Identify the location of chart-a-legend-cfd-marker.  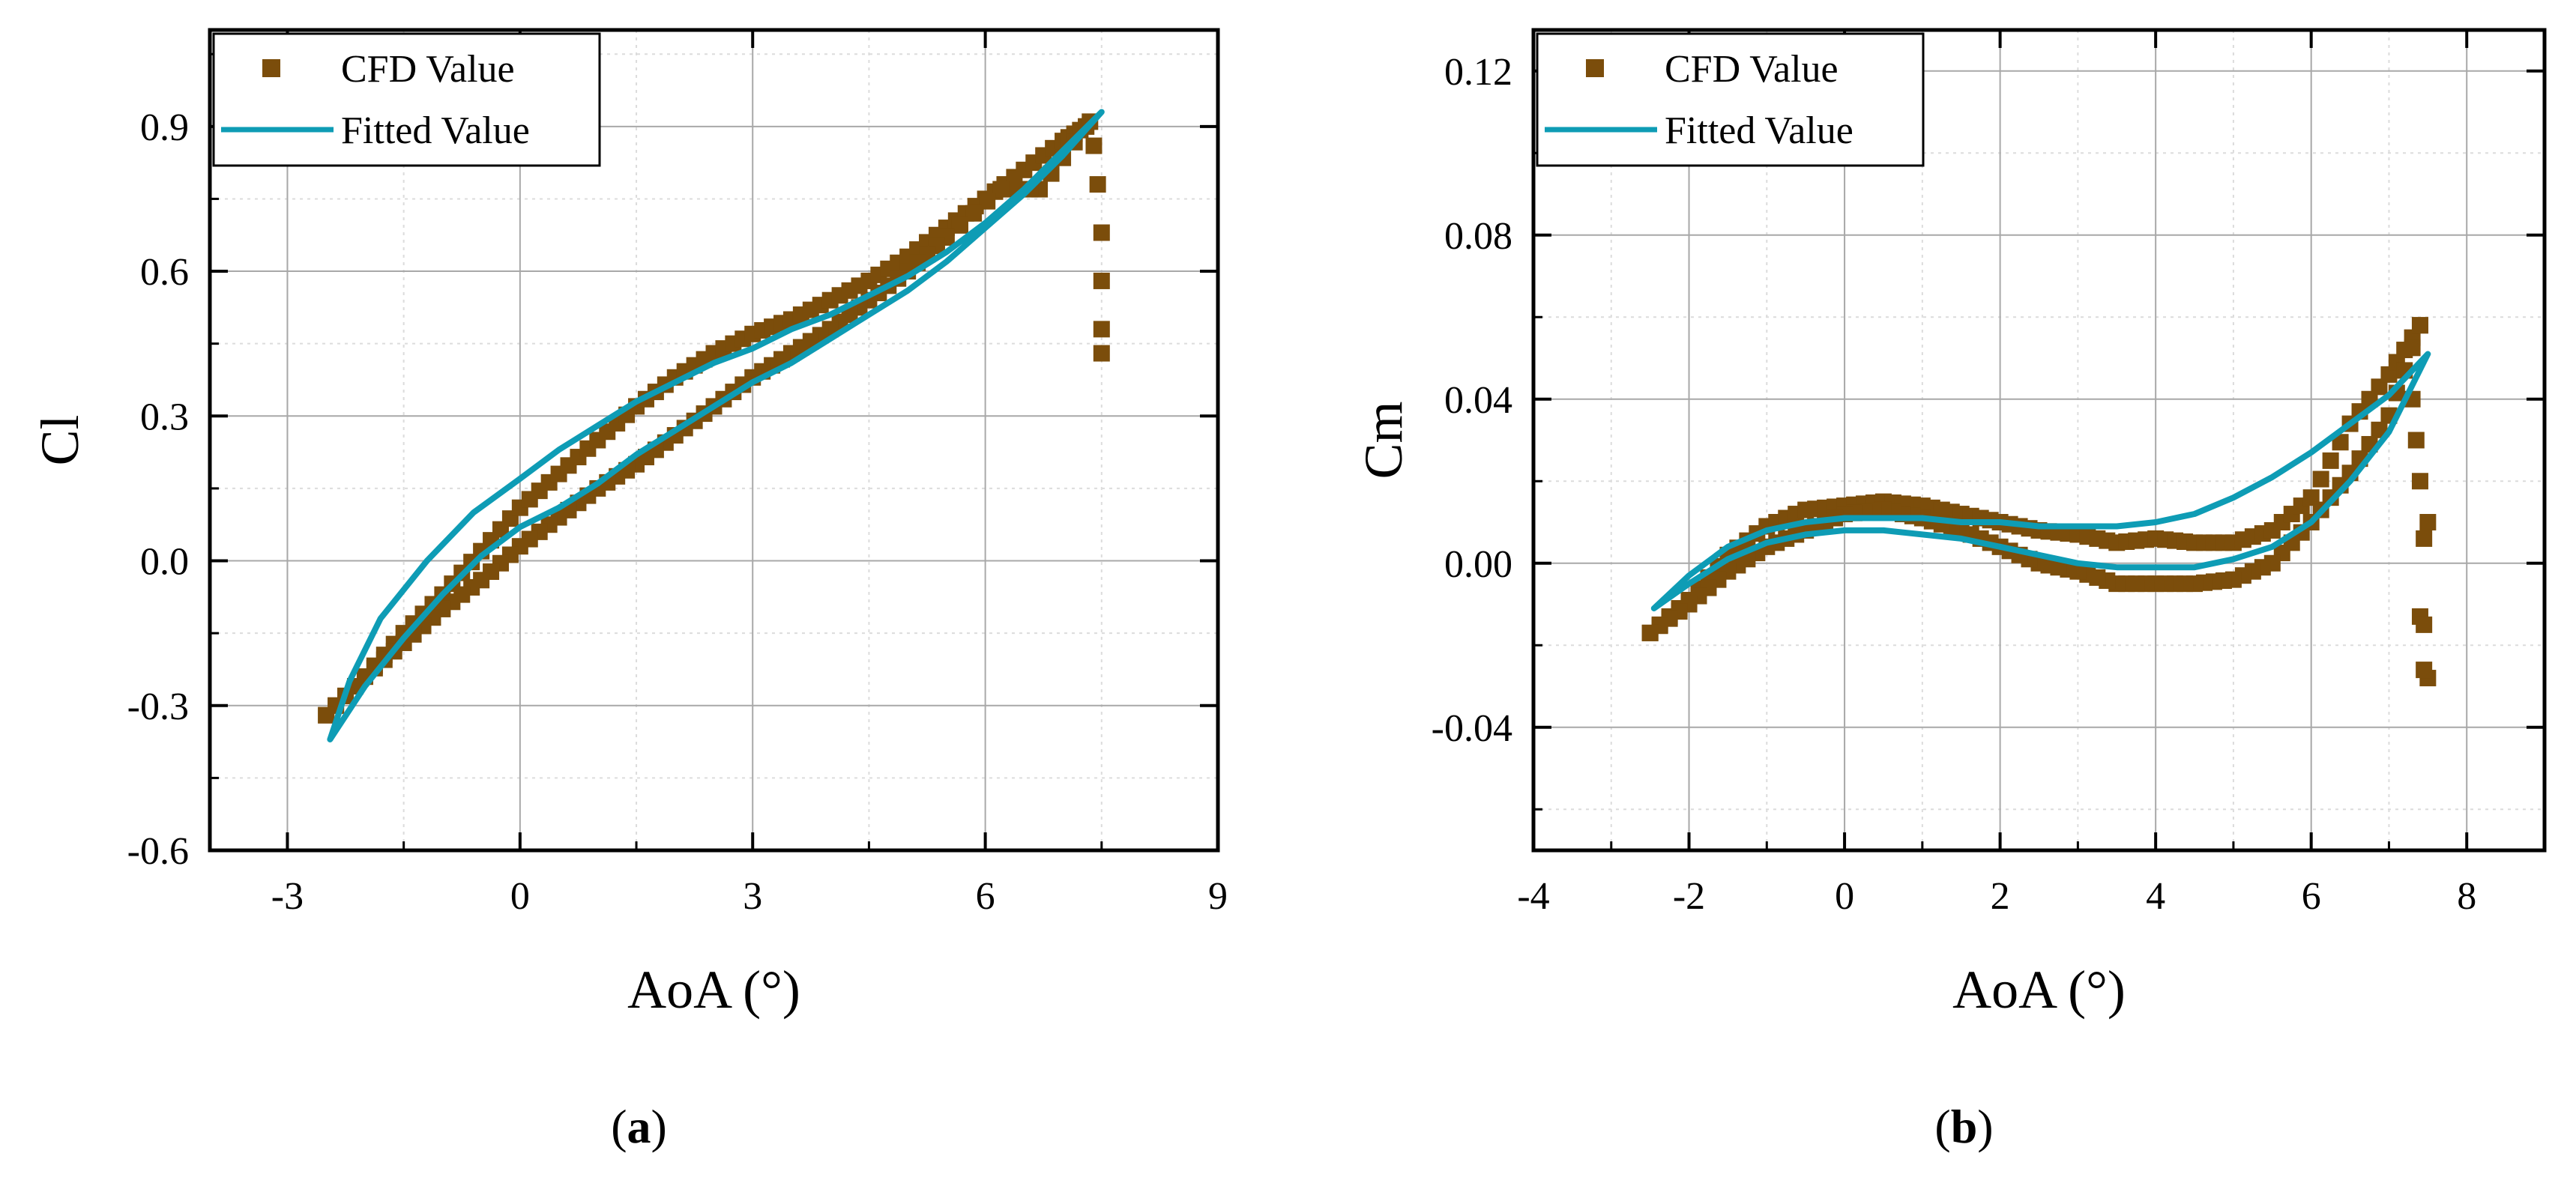
(271, 68).